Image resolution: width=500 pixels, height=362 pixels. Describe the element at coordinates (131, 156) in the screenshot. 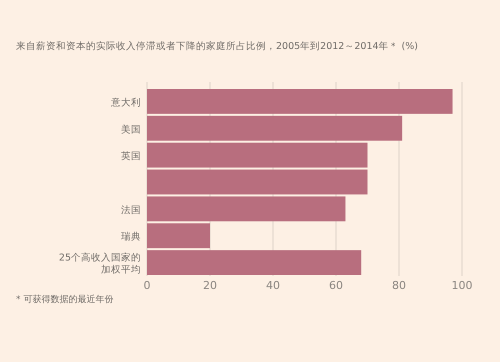

I see `y-tick-label: 英国` at that location.